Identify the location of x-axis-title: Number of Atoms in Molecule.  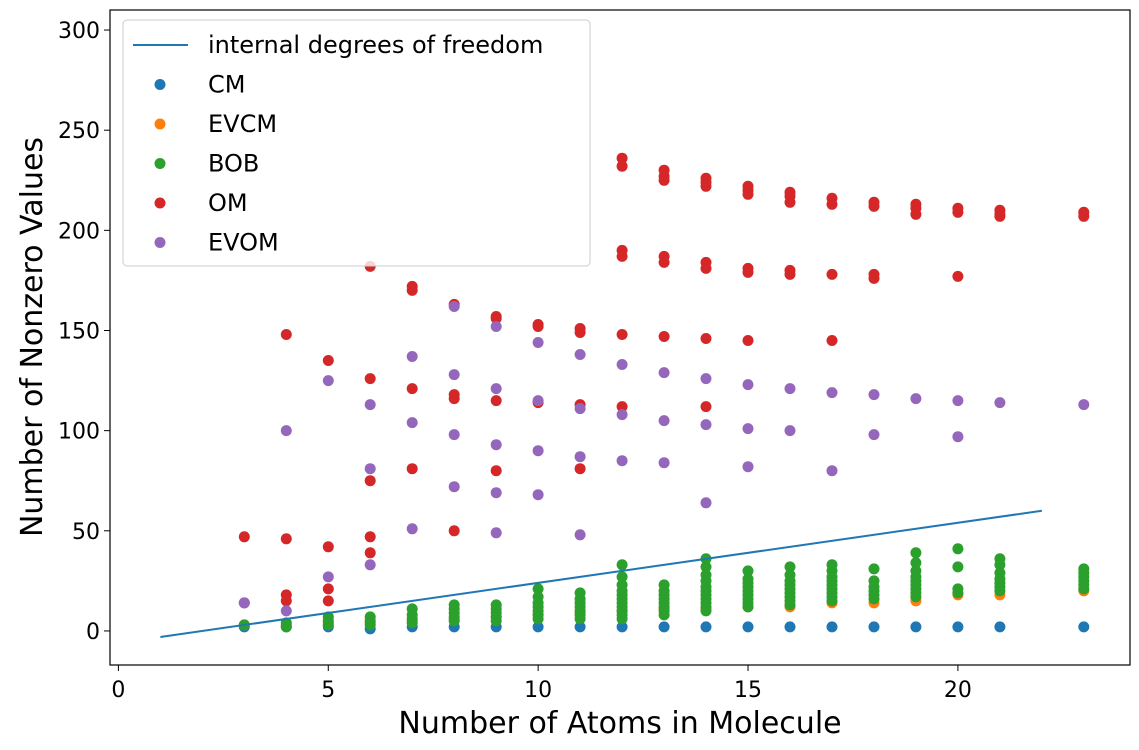
(619, 723).